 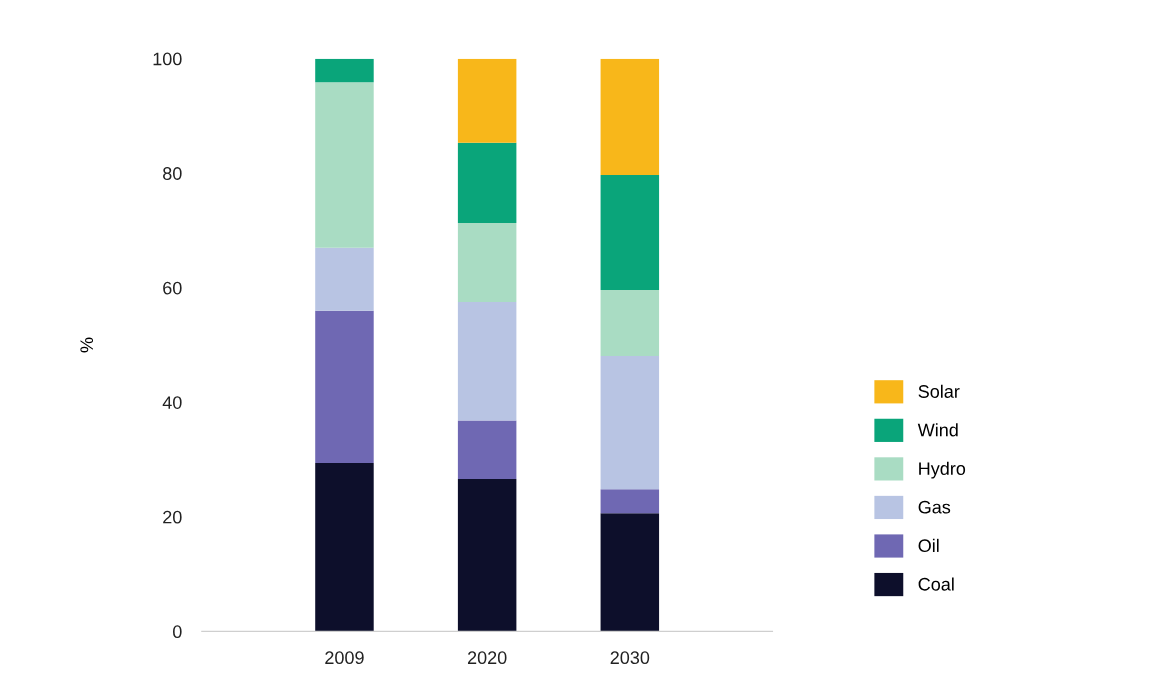 I want to click on y-tick-label: 60, so click(x=172, y=288).